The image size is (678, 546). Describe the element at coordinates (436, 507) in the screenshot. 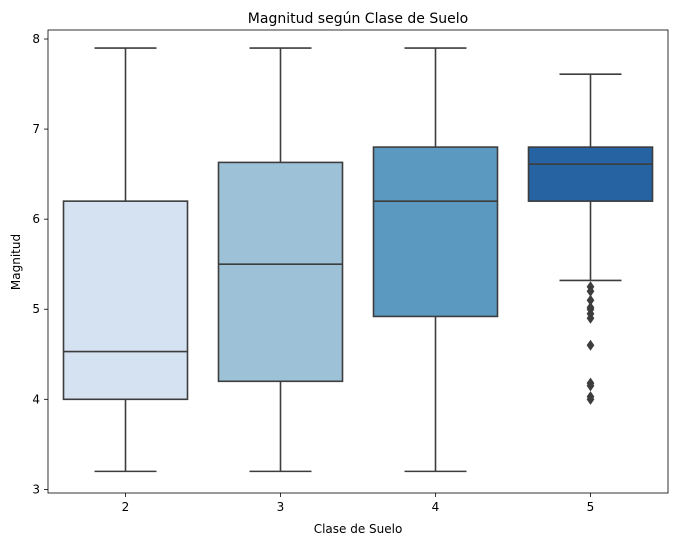

I see `x-tick-label: 4` at that location.